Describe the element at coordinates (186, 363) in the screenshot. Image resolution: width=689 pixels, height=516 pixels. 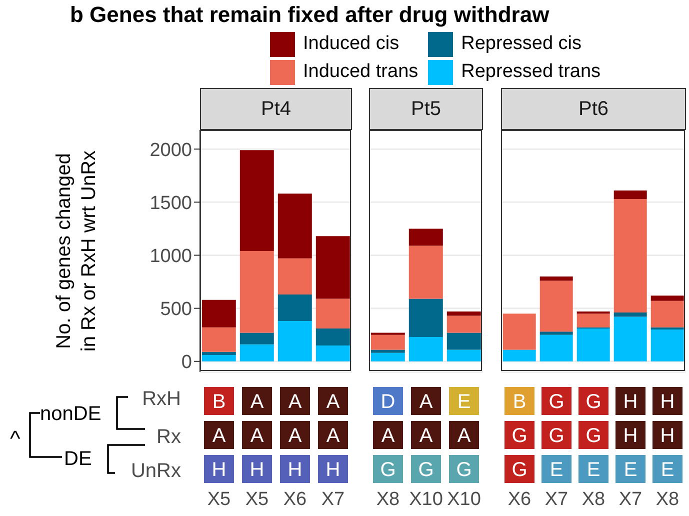
I see `y-tick-label: 0` at that location.